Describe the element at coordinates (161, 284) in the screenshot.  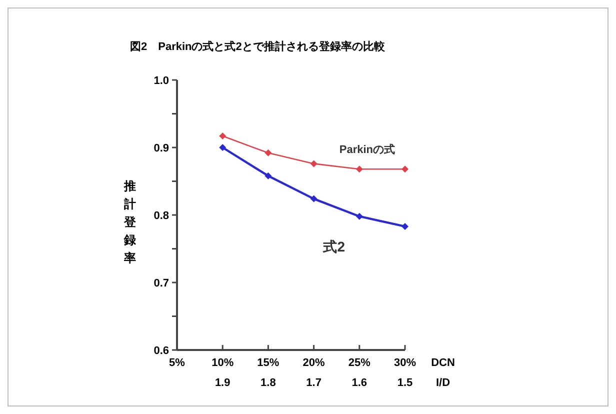
I see `y-tick-label: 0.7` at that location.